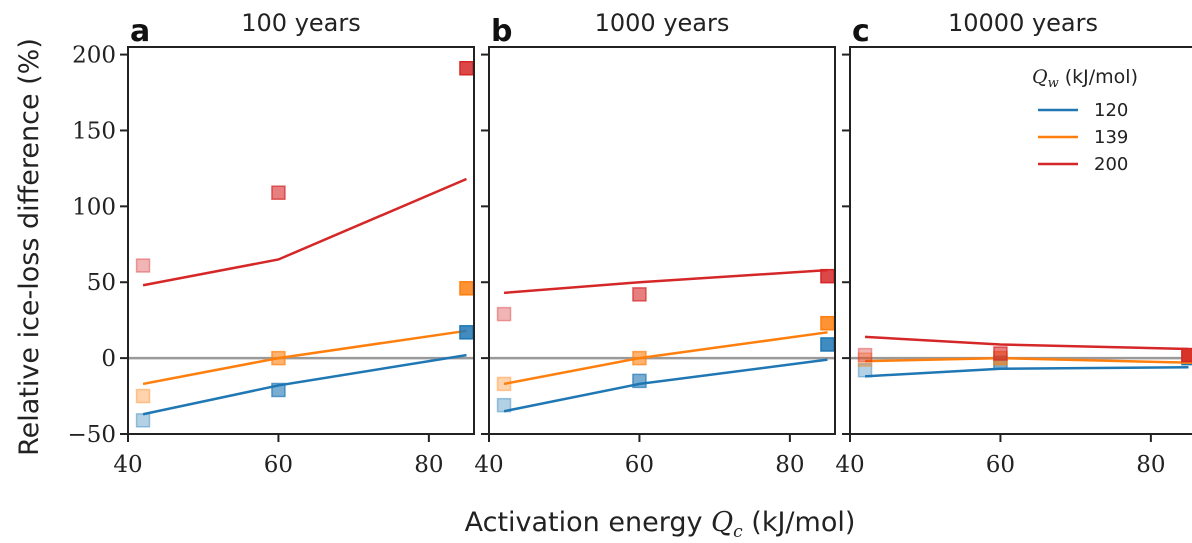 The image size is (1192, 543). I want to click on x-axis-label: Activation energy Qc (kJ/mol), so click(660, 524).